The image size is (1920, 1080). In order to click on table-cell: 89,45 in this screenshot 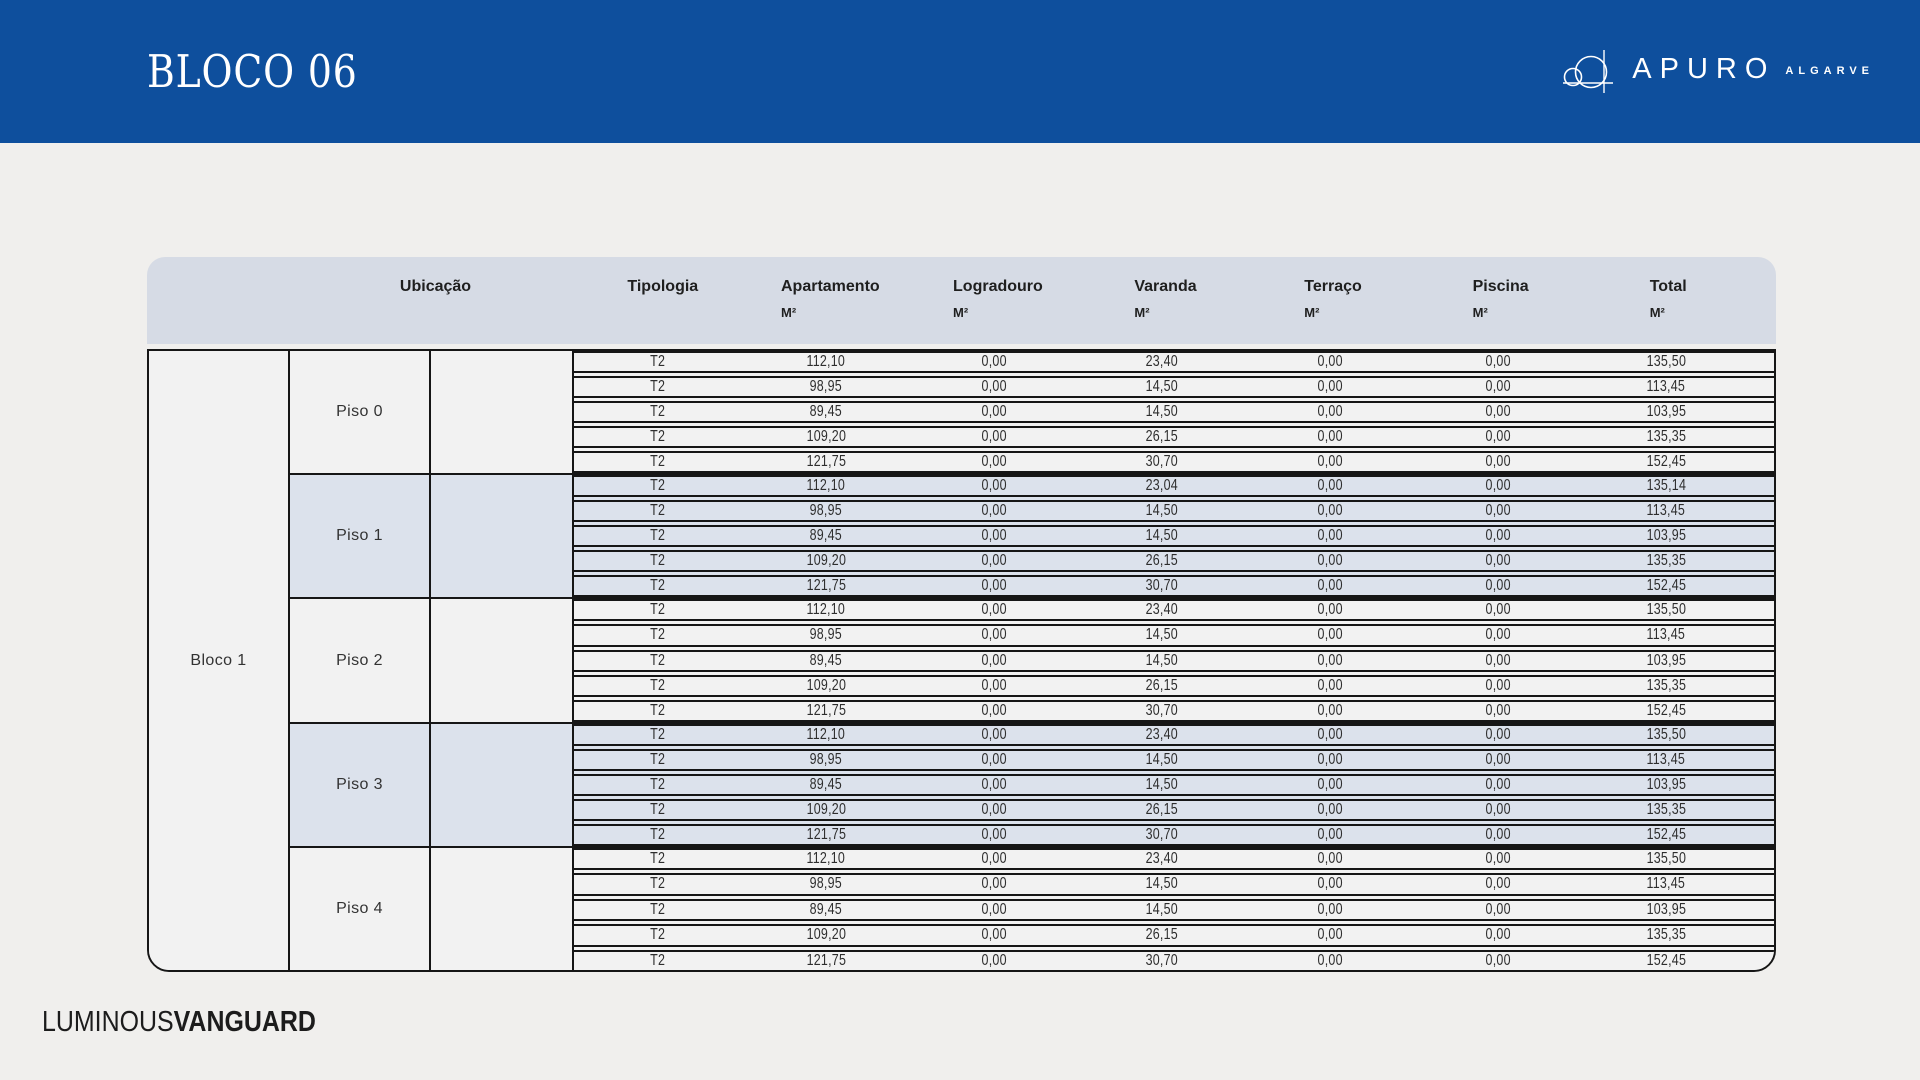, I will do `click(826, 785)`.